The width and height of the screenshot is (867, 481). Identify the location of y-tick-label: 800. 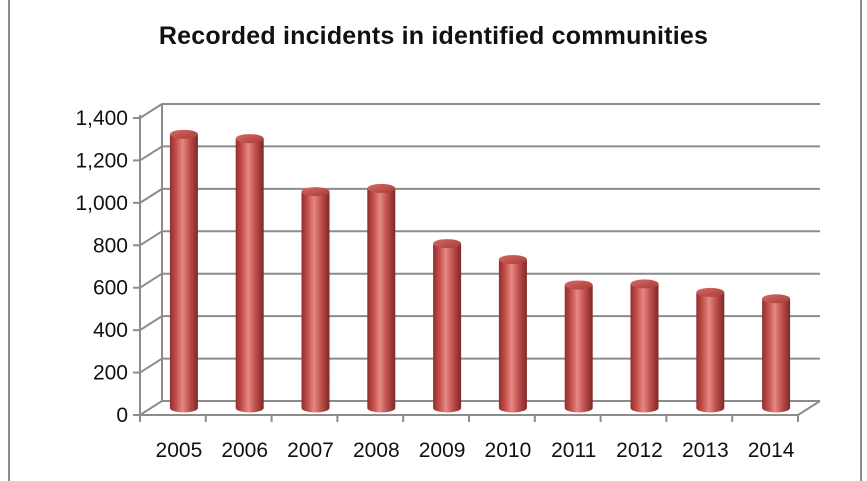
(110, 245).